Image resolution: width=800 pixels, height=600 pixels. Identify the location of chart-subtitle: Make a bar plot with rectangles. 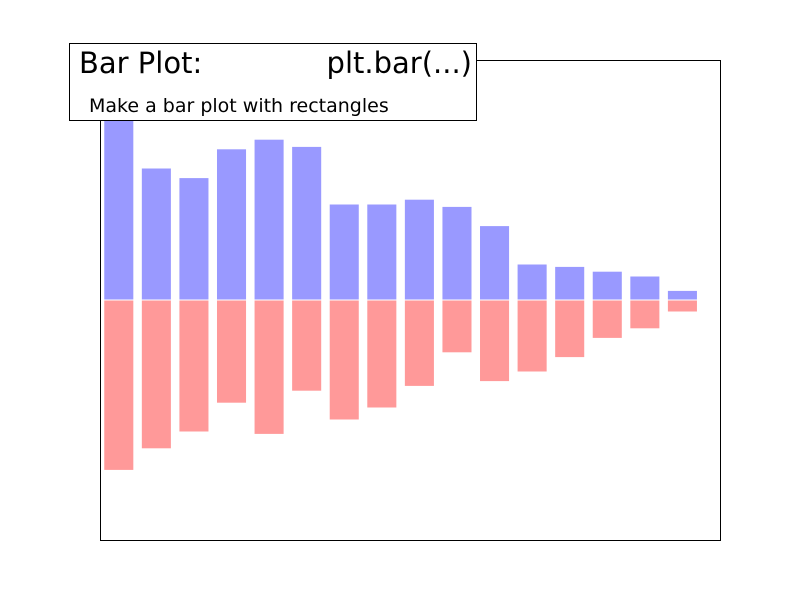
(239, 106).